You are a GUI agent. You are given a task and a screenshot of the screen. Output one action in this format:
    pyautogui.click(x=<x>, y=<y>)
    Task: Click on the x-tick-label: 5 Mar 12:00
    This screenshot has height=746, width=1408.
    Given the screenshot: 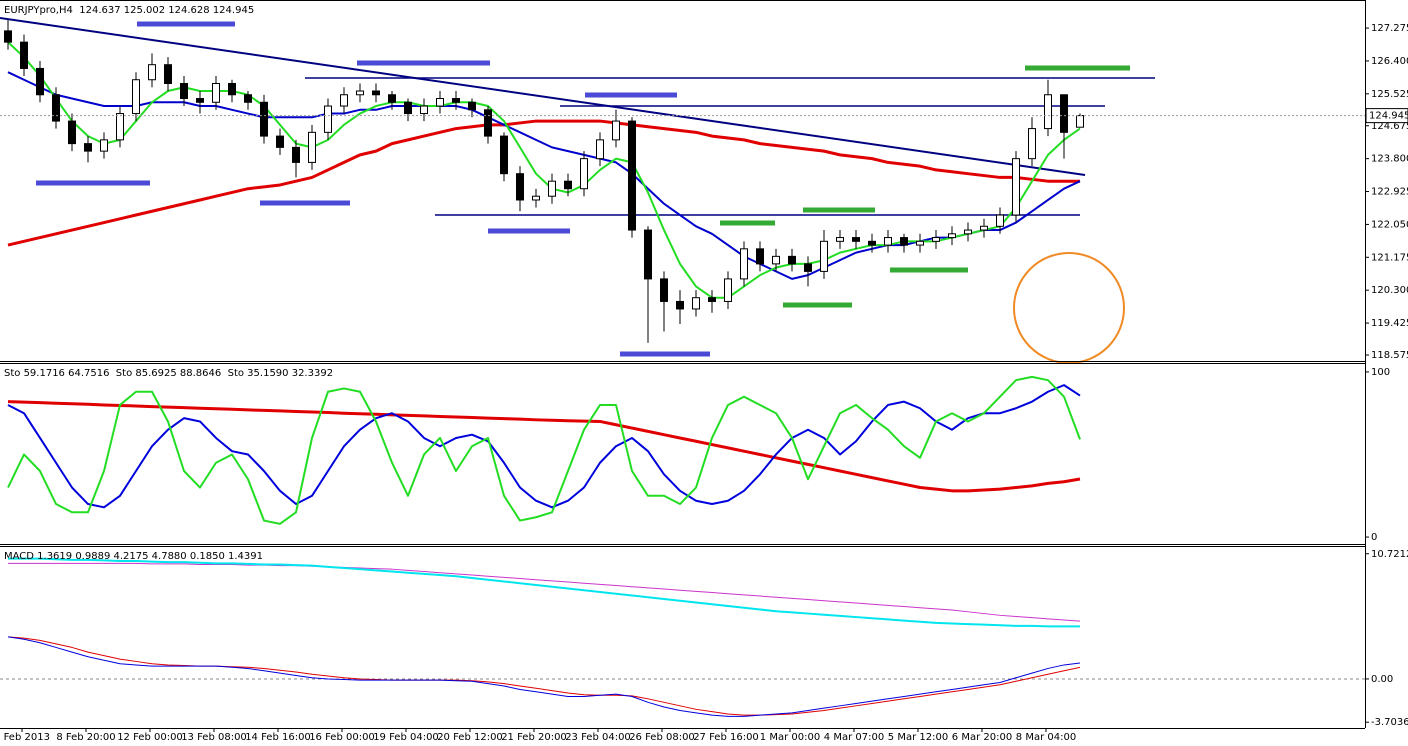 What is the action you would take?
    pyautogui.click(x=918, y=737)
    